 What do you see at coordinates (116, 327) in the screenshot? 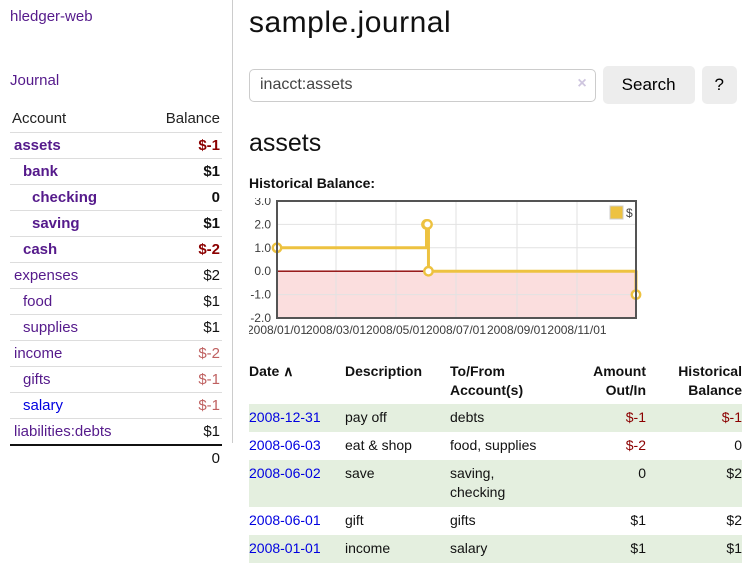
I see `account-row: supplies $1` at bounding box center [116, 327].